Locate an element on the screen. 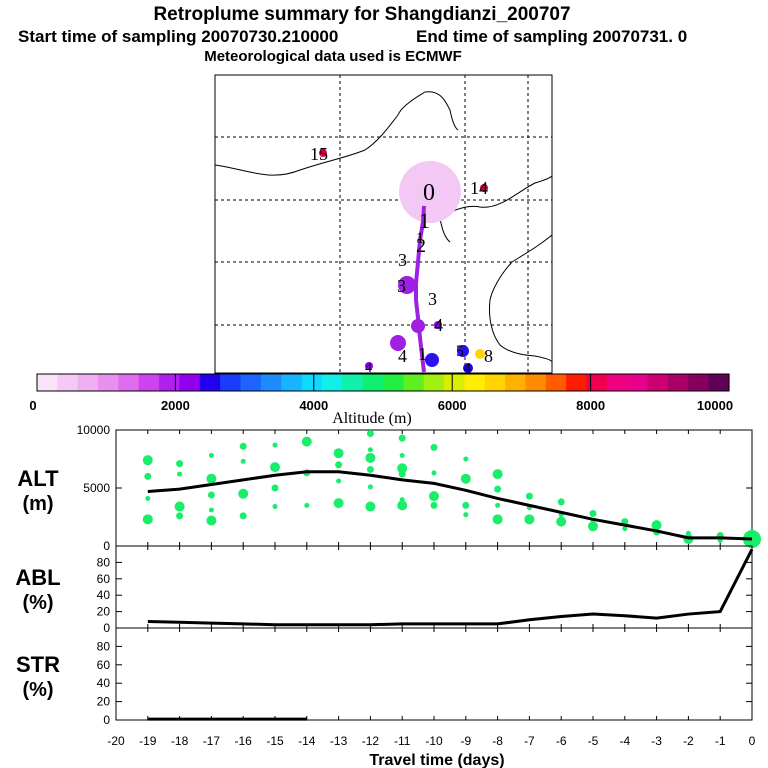  colorbar-label: Altitude (m) is located at coordinates (372, 418).